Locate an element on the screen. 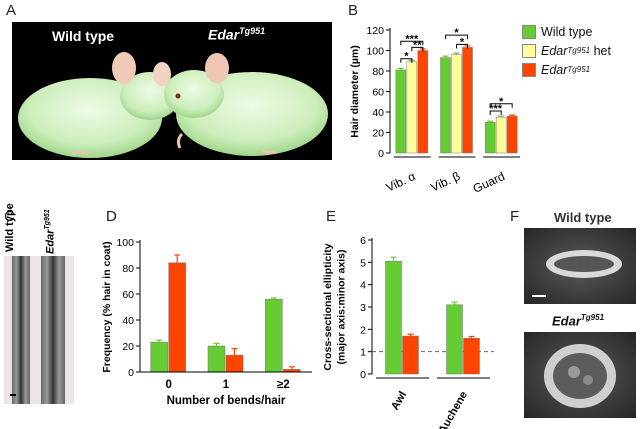 The image size is (640, 429). category-label: ≥2 is located at coordinates (283, 385).